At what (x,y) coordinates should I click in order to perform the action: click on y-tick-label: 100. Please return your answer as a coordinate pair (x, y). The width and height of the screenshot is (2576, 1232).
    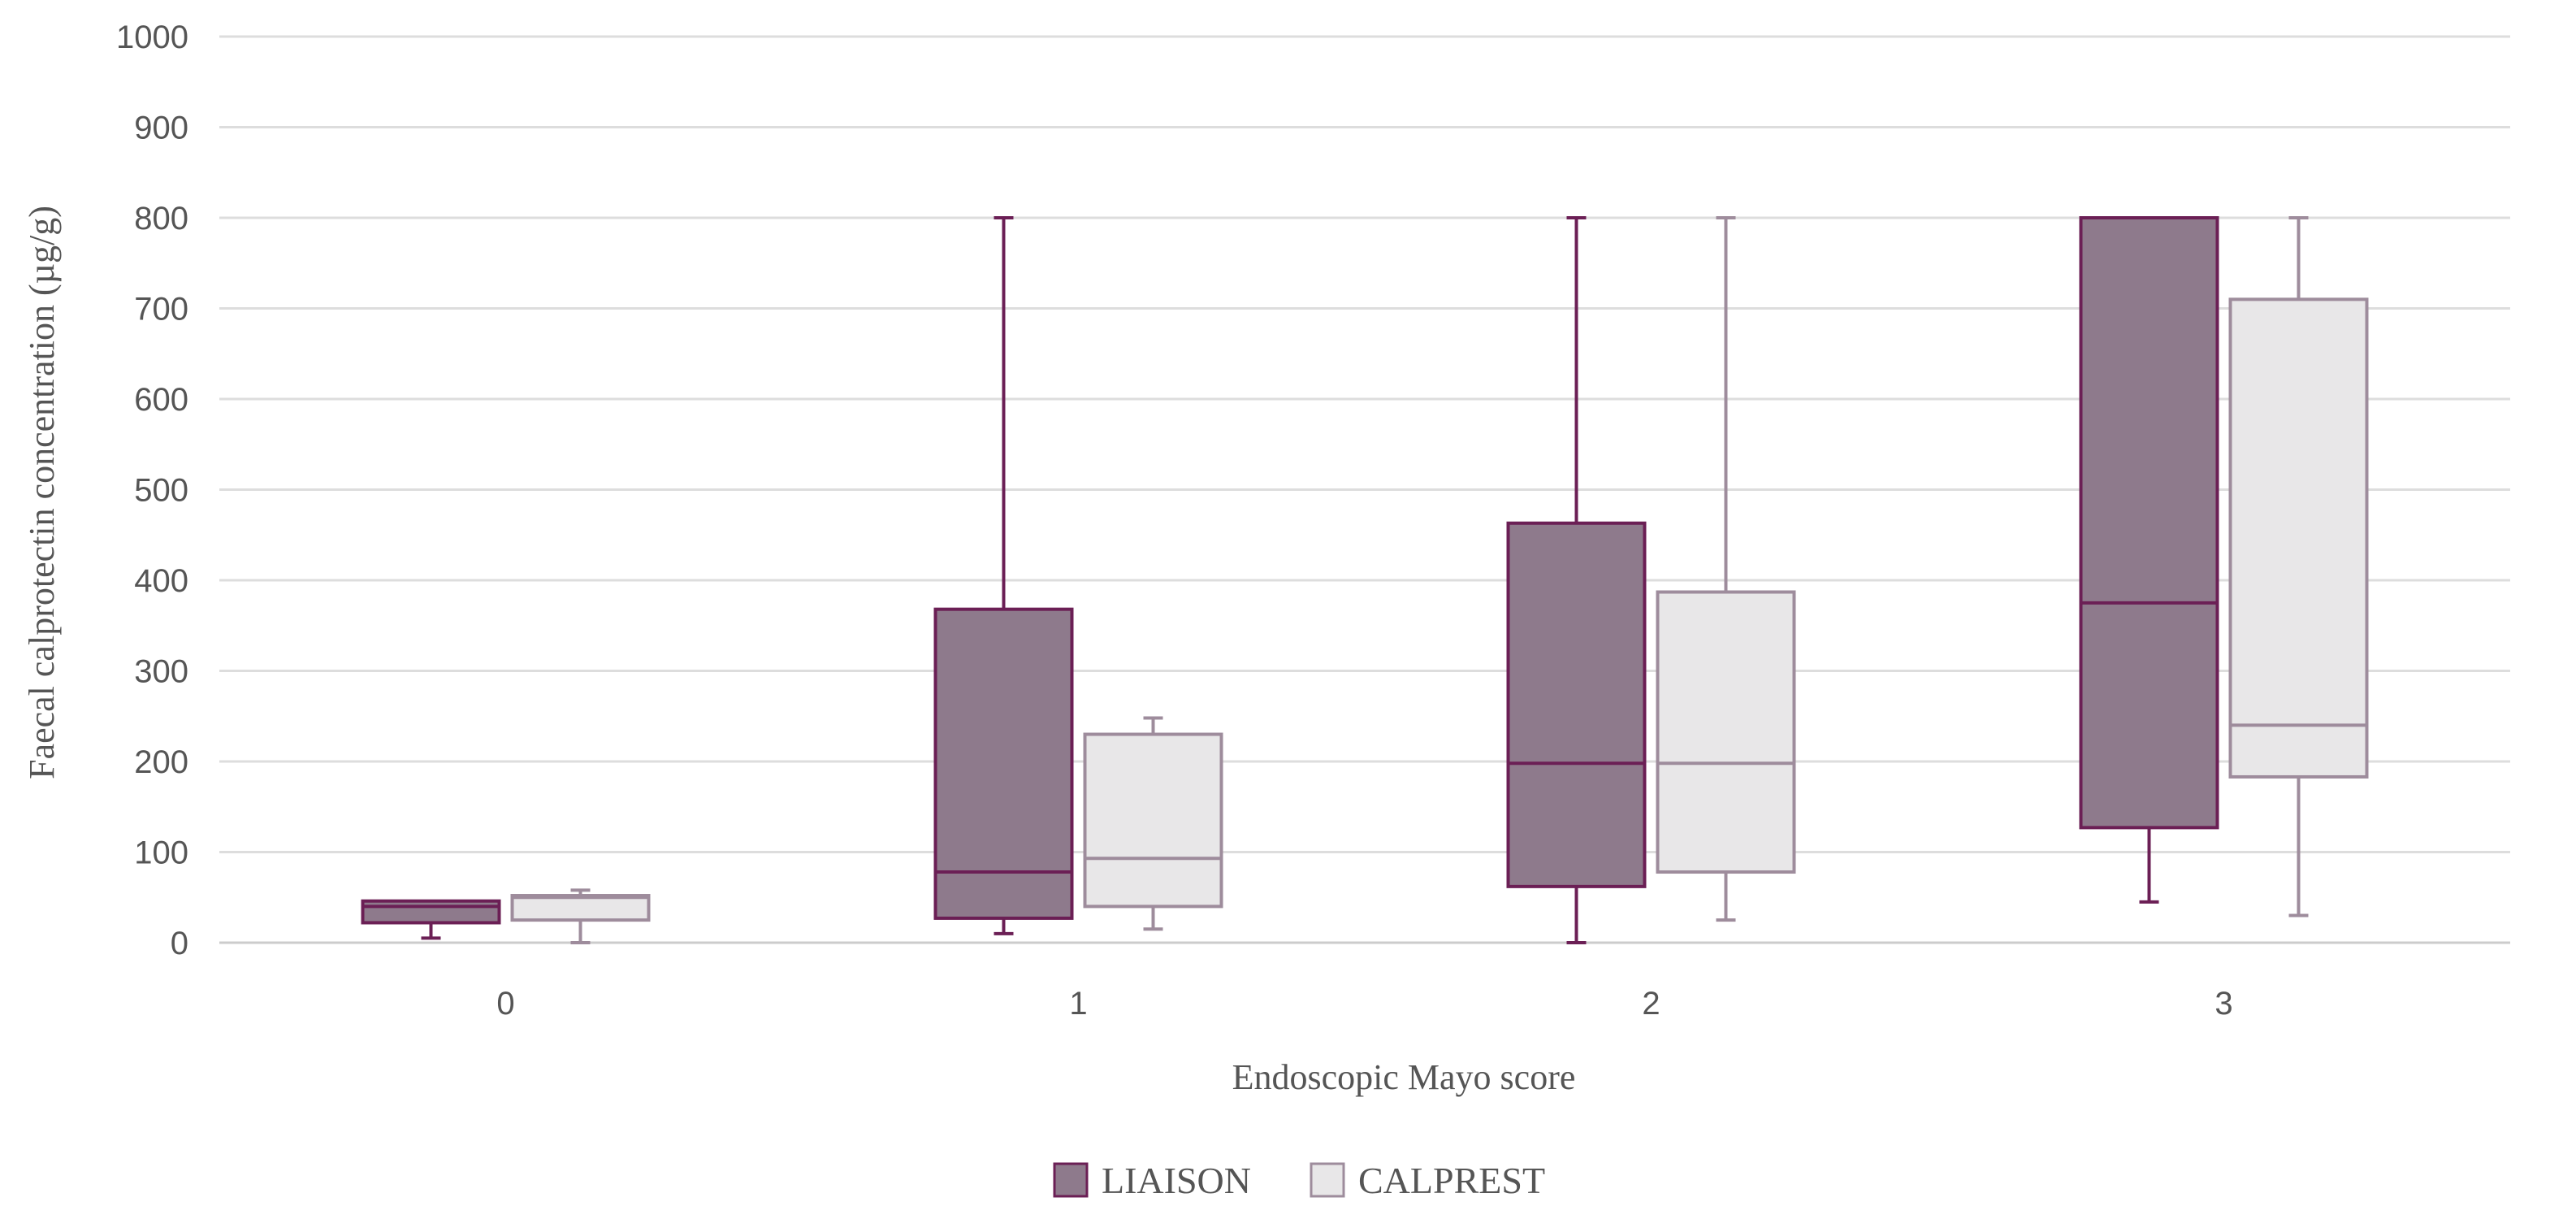
    Looking at the image, I should click on (161, 853).